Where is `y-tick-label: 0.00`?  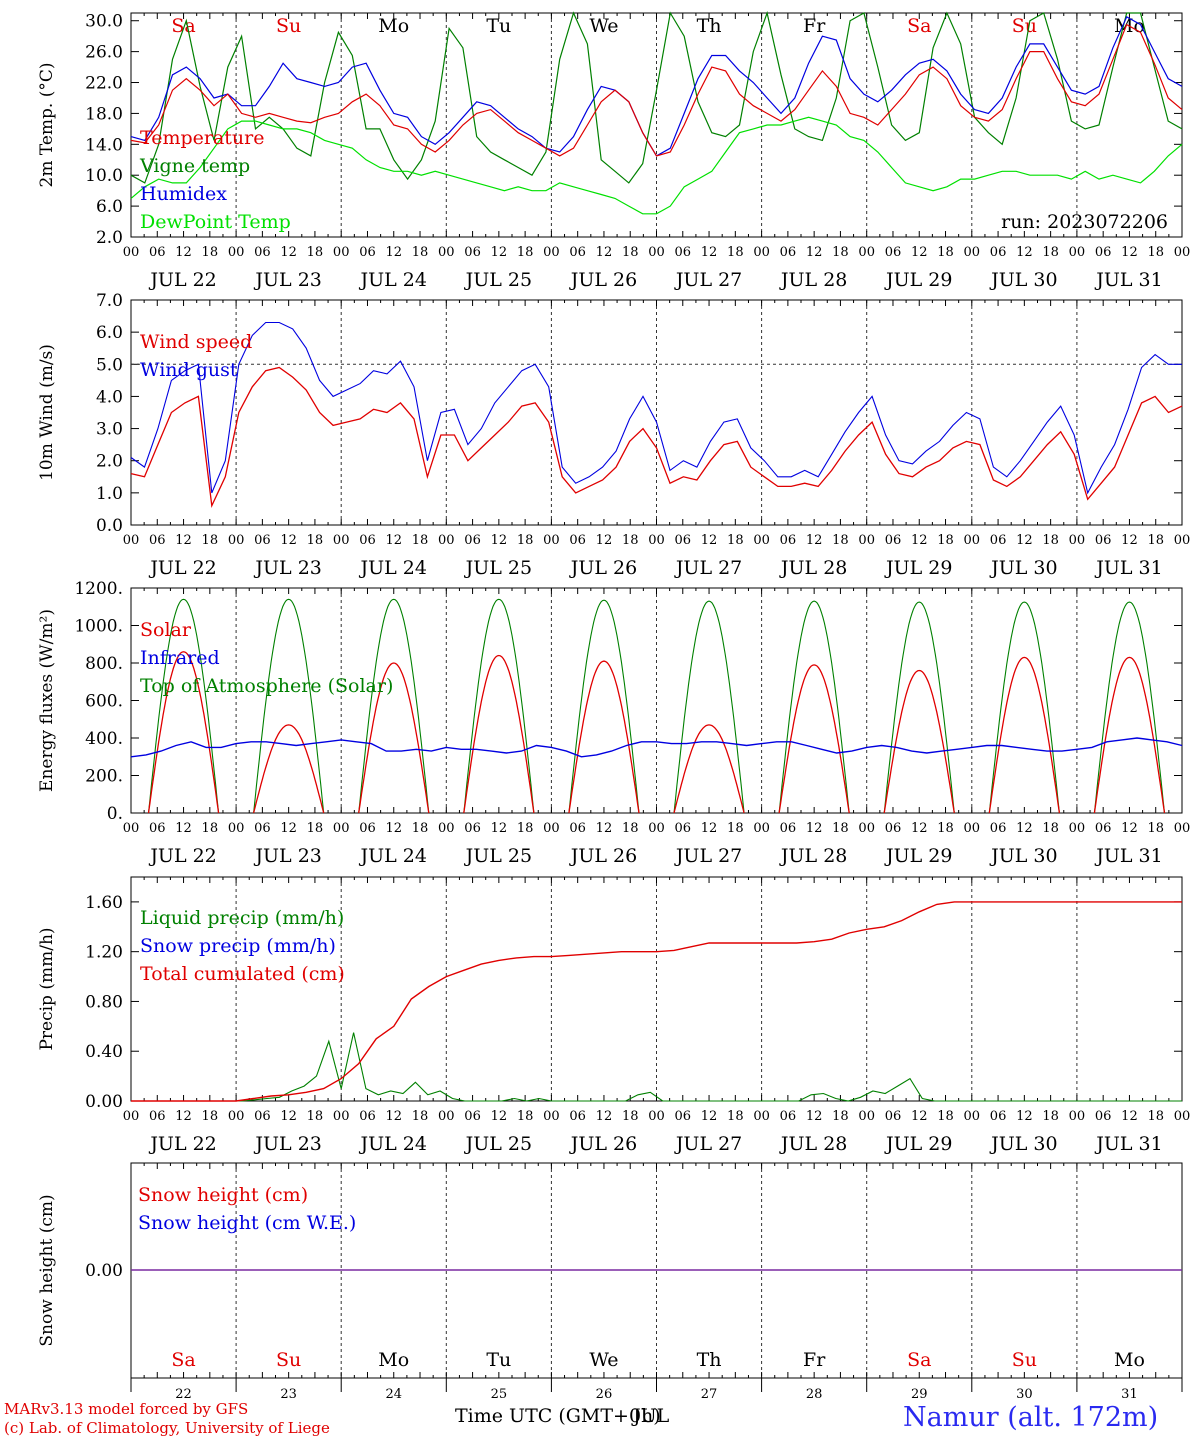 y-tick-label: 0.00 is located at coordinates (104, 1102).